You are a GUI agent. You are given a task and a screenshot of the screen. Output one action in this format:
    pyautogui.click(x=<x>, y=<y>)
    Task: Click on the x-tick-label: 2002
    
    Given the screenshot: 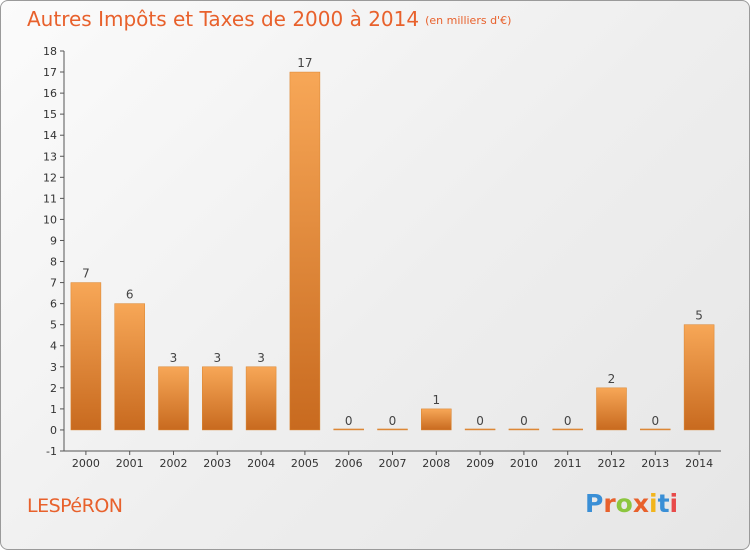 What is the action you would take?
    pyautogui.click(x=174, y=463)
    